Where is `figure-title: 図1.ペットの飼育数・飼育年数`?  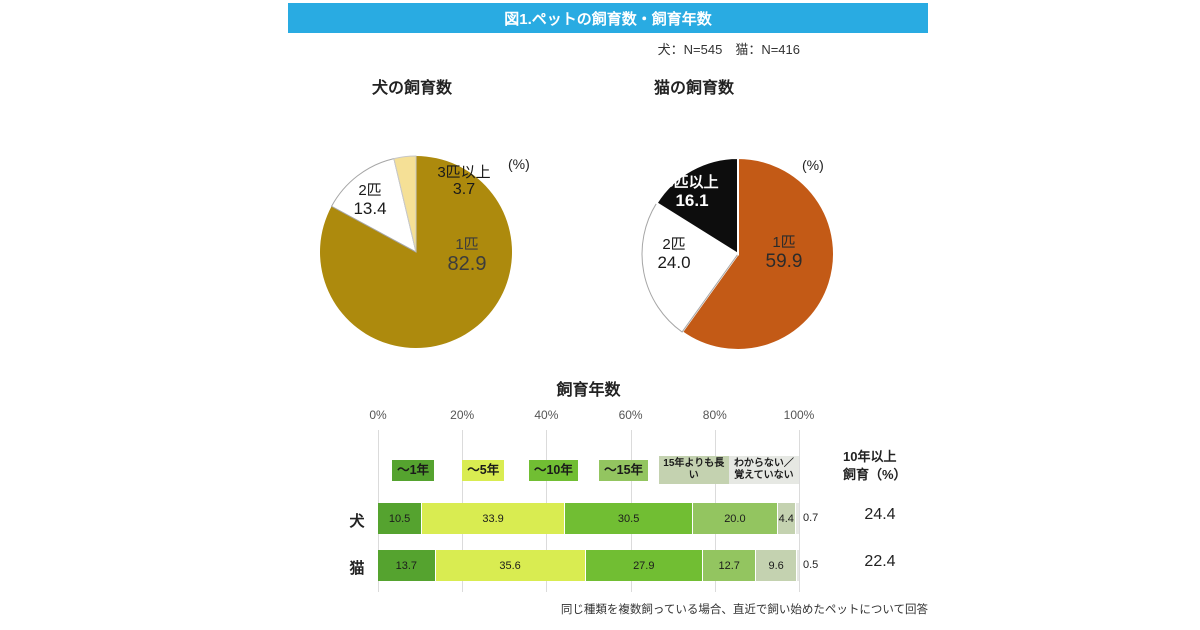
figure-title: 図1.ペットの飼育数・飼育年数 is located at coordinates (608, 19).